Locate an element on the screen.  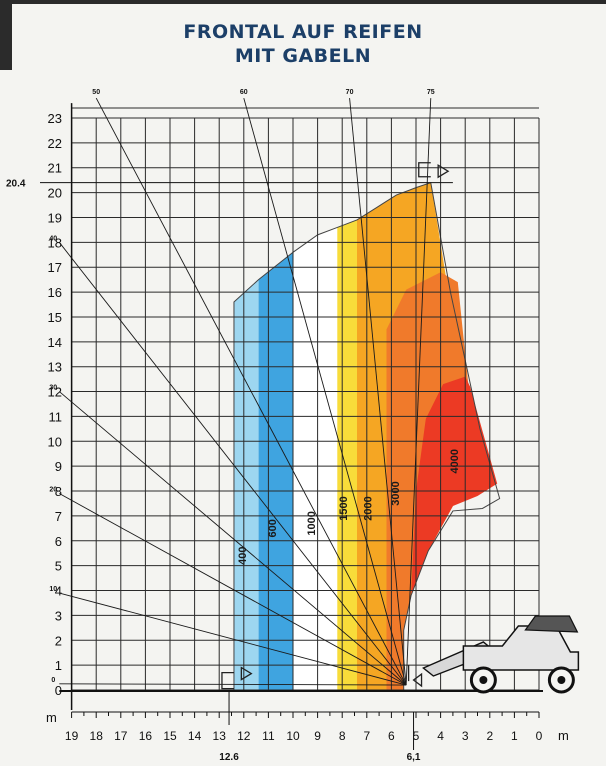
x-tick-label: 10 is located at coordinates (293, 736).